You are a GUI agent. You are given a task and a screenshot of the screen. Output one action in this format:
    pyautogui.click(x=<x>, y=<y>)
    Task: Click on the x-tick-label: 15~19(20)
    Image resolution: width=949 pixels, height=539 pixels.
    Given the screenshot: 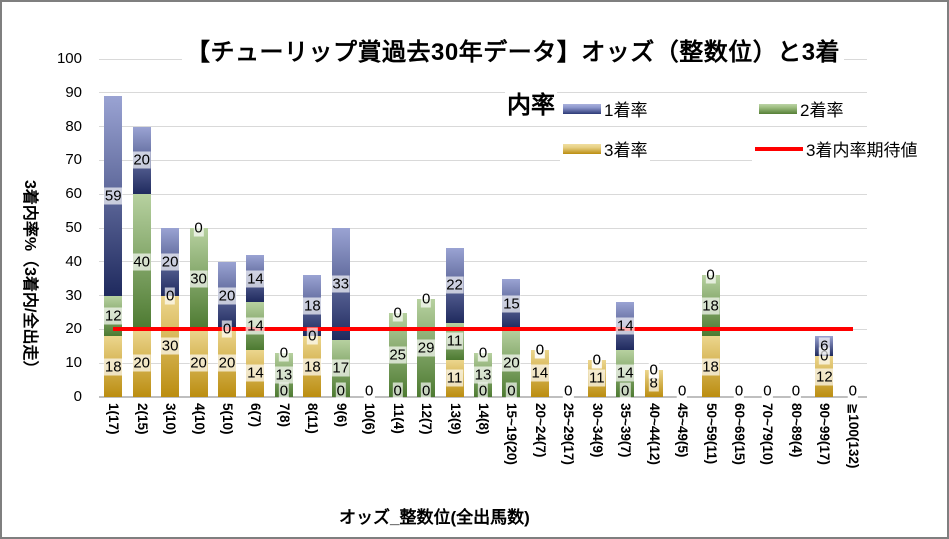 What is the action you would take?
    pyautogui.click(x=512, y=434)
    